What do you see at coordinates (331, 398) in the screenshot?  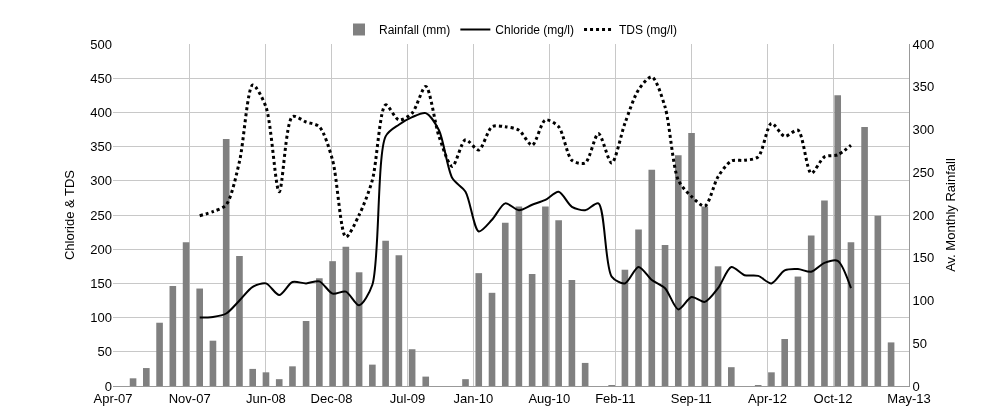 I see `x-tick-label: Dec-08` at bounding box center [331, 398].